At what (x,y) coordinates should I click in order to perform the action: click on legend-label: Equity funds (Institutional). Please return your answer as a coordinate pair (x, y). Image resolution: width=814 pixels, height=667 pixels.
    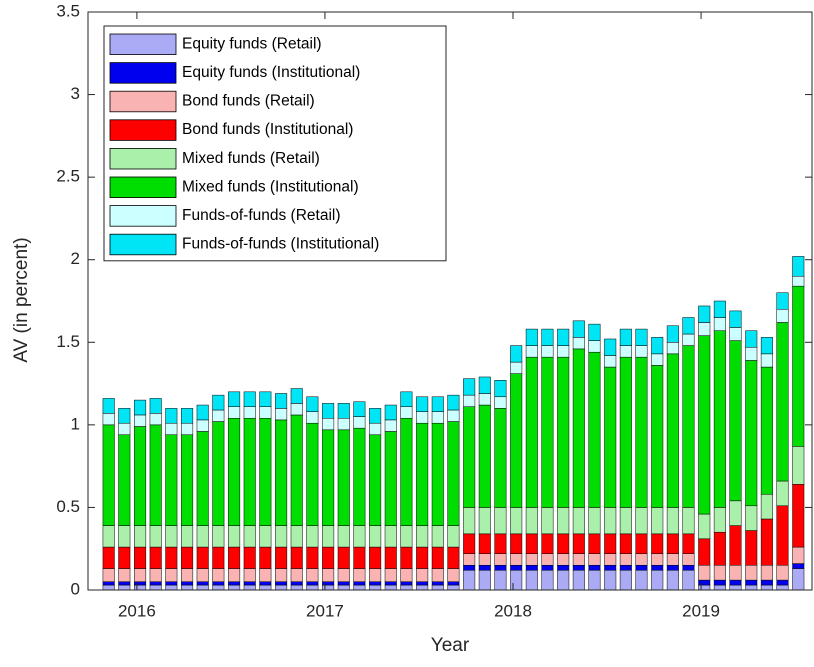
    Looking at the image, I should click on (271, 72).